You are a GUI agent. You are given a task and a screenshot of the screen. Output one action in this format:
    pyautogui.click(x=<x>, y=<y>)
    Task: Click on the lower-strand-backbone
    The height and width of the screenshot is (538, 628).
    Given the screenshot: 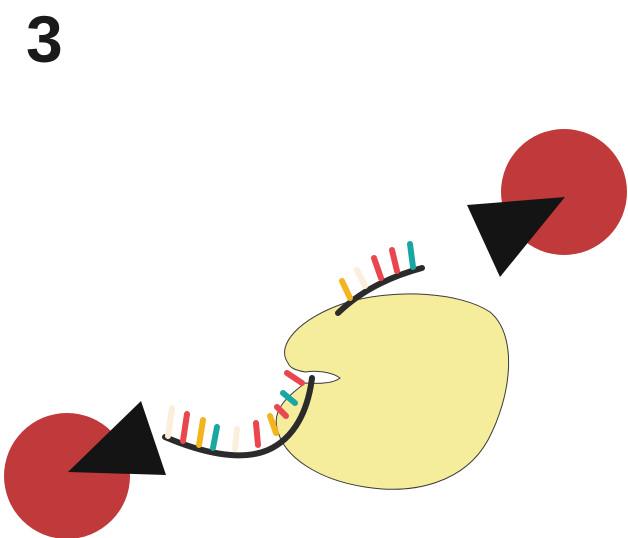 What is the action you would take?
    pyautogui.click(x=238, y=417)
    